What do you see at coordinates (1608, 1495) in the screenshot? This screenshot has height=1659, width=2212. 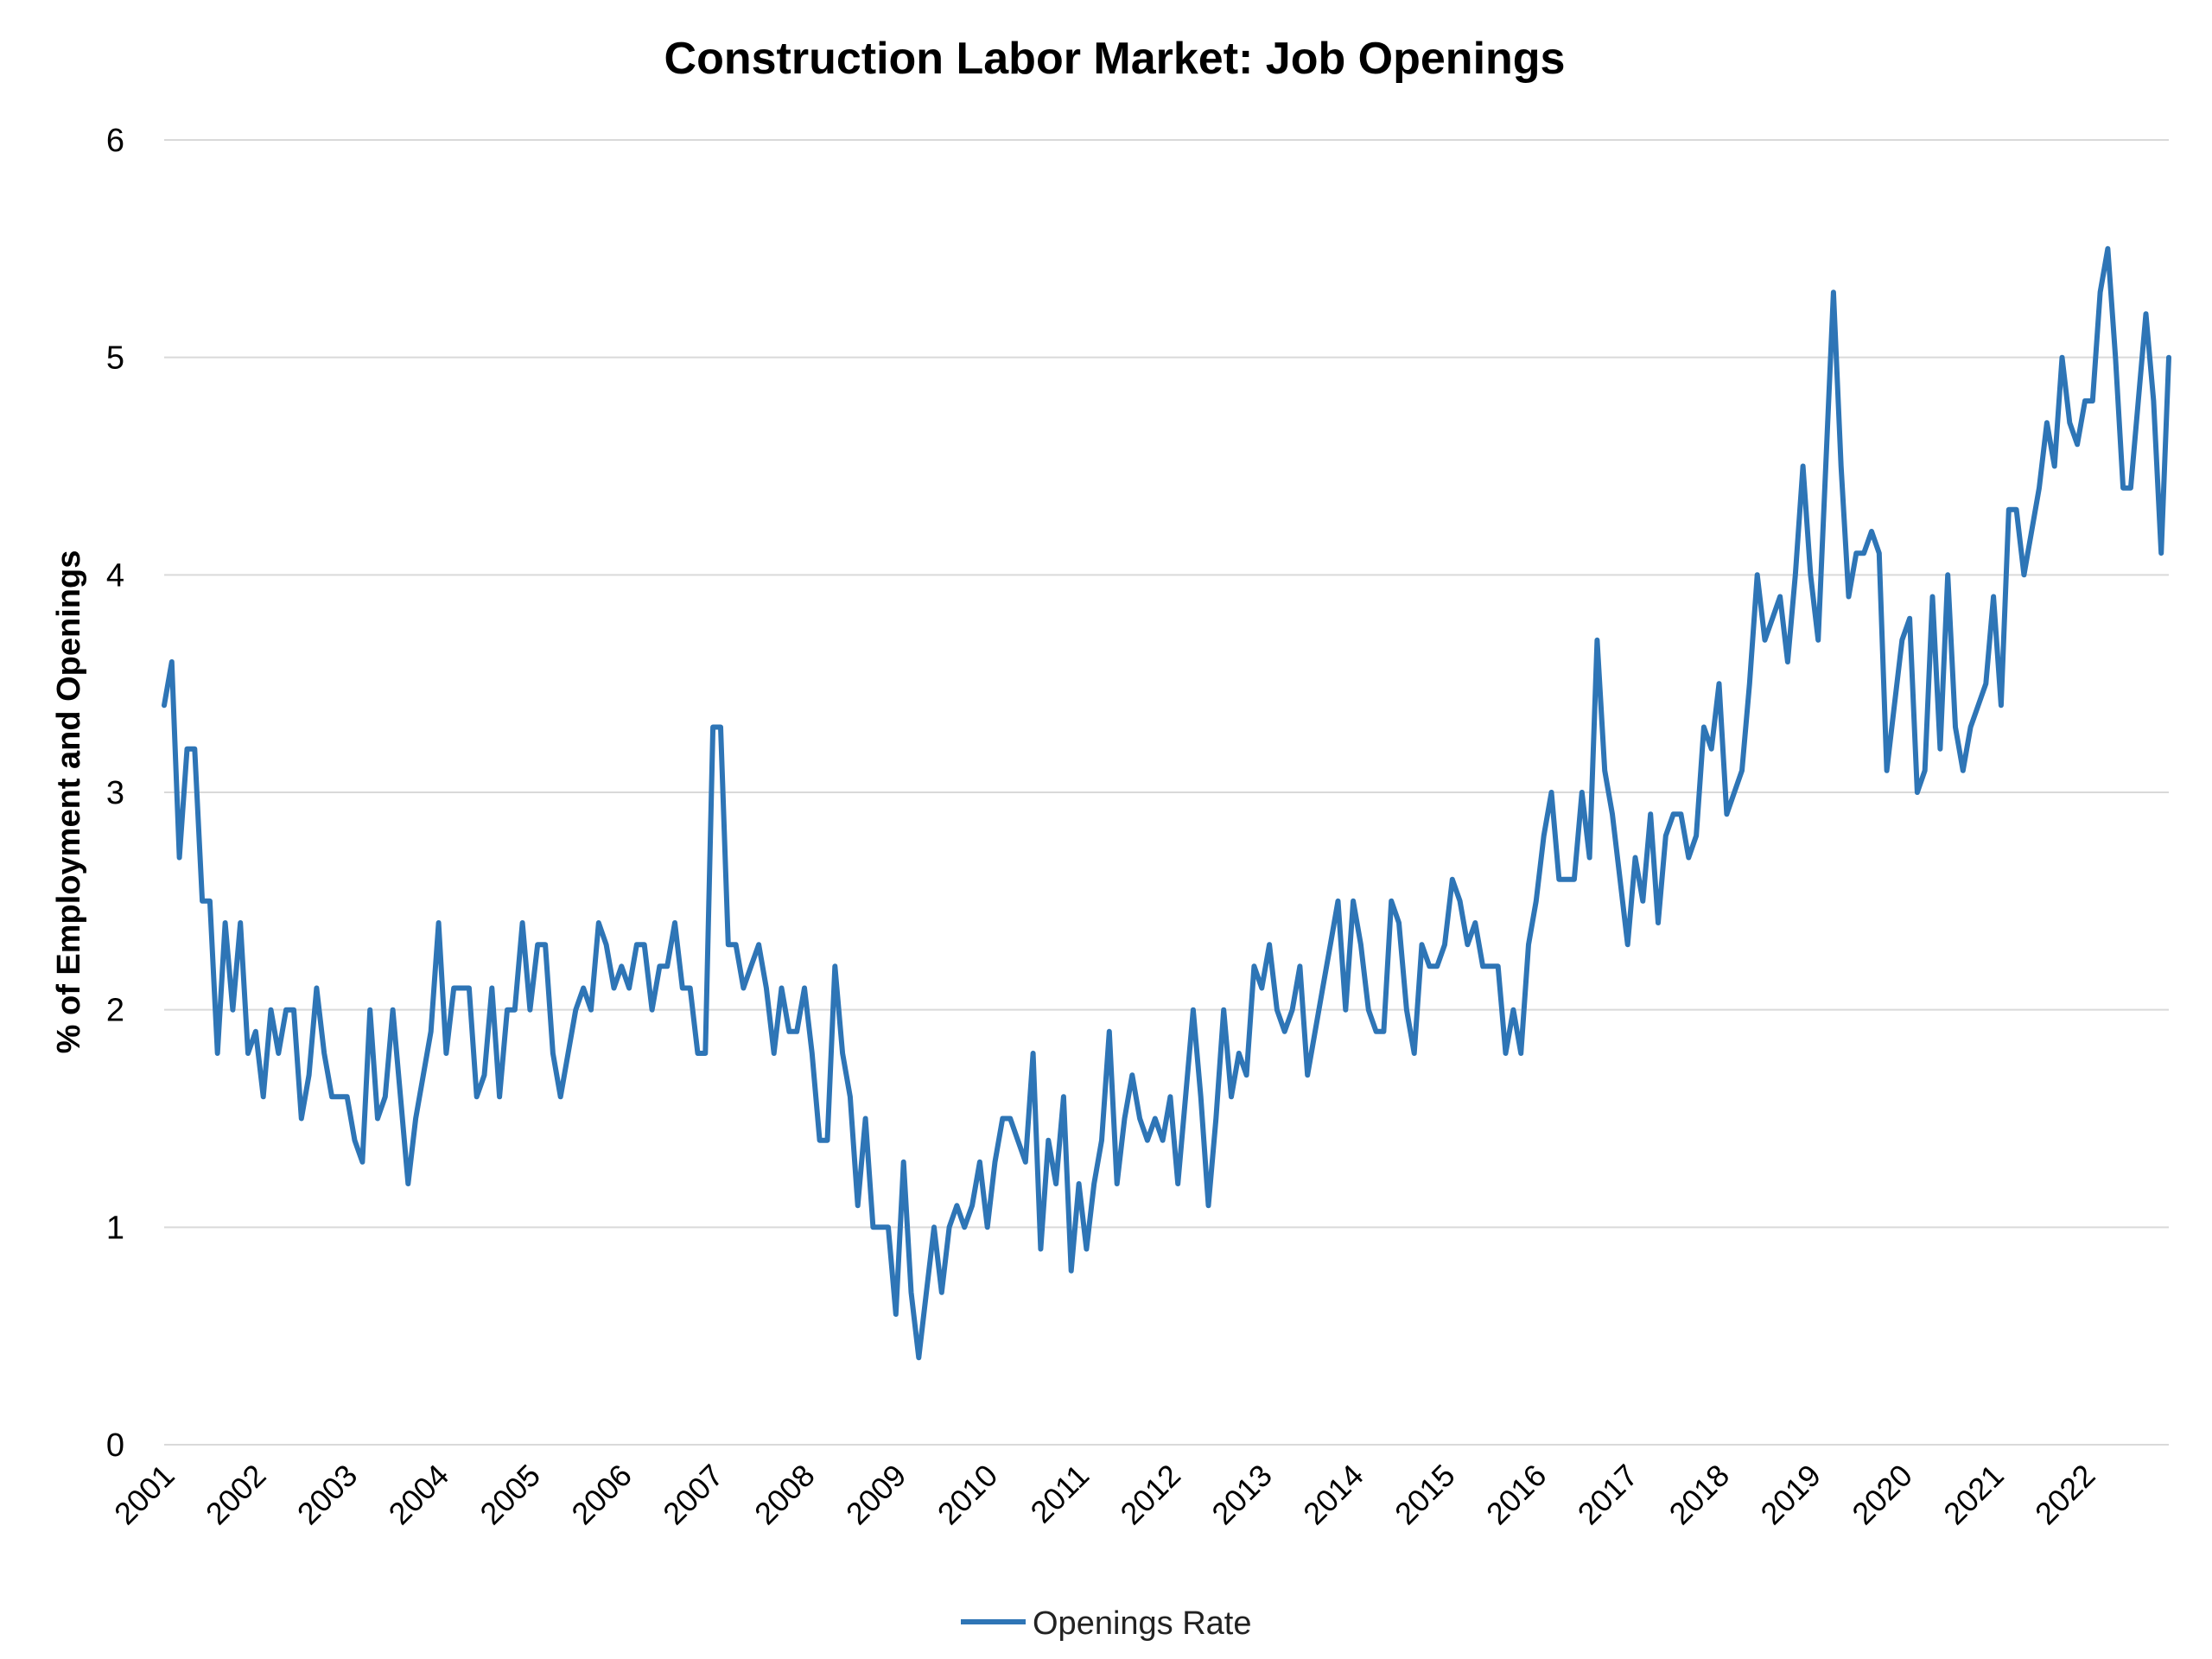 I see `x-tick-label: 2017` at bounding box center [1608, 1495].